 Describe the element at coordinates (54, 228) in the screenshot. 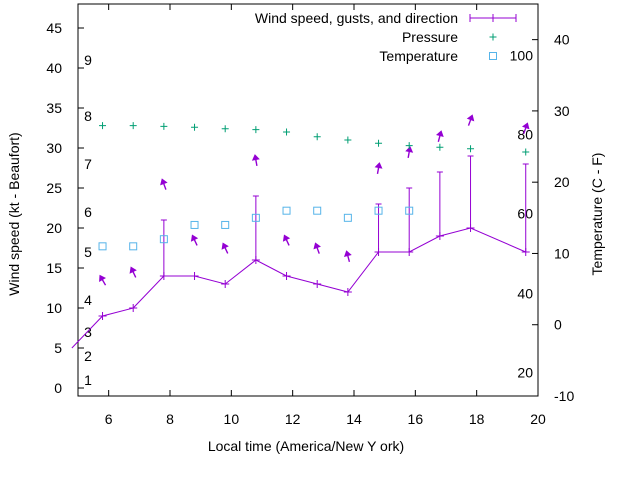

I see `y-tick-label: 20` at that location.